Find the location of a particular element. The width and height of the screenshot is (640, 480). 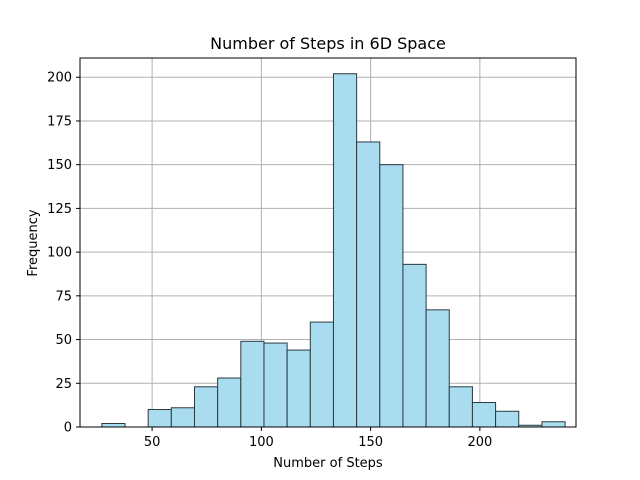

x-axis-label: Number of Steps is located at coordinates (328, 463).